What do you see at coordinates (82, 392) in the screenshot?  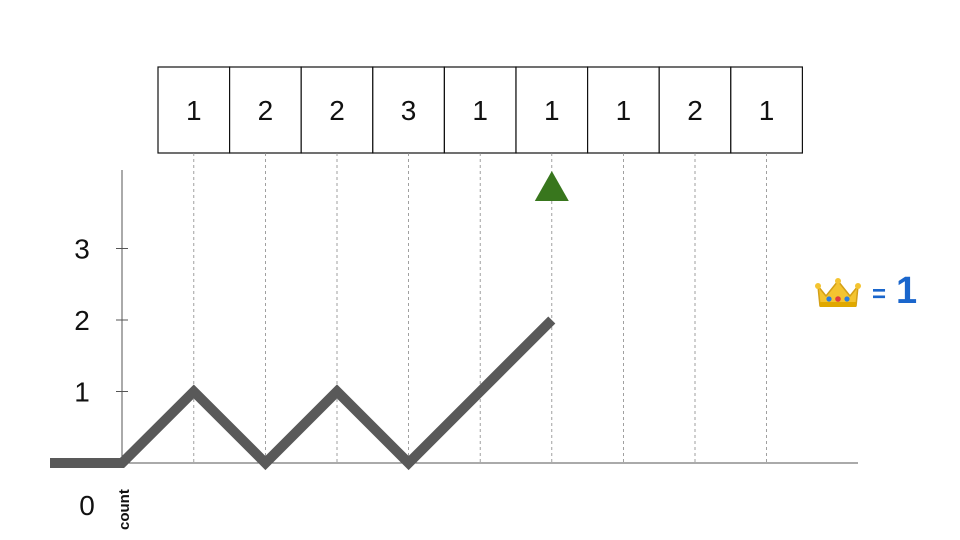 I see `y-tick-label: 1` at bounding box center [82, 392].